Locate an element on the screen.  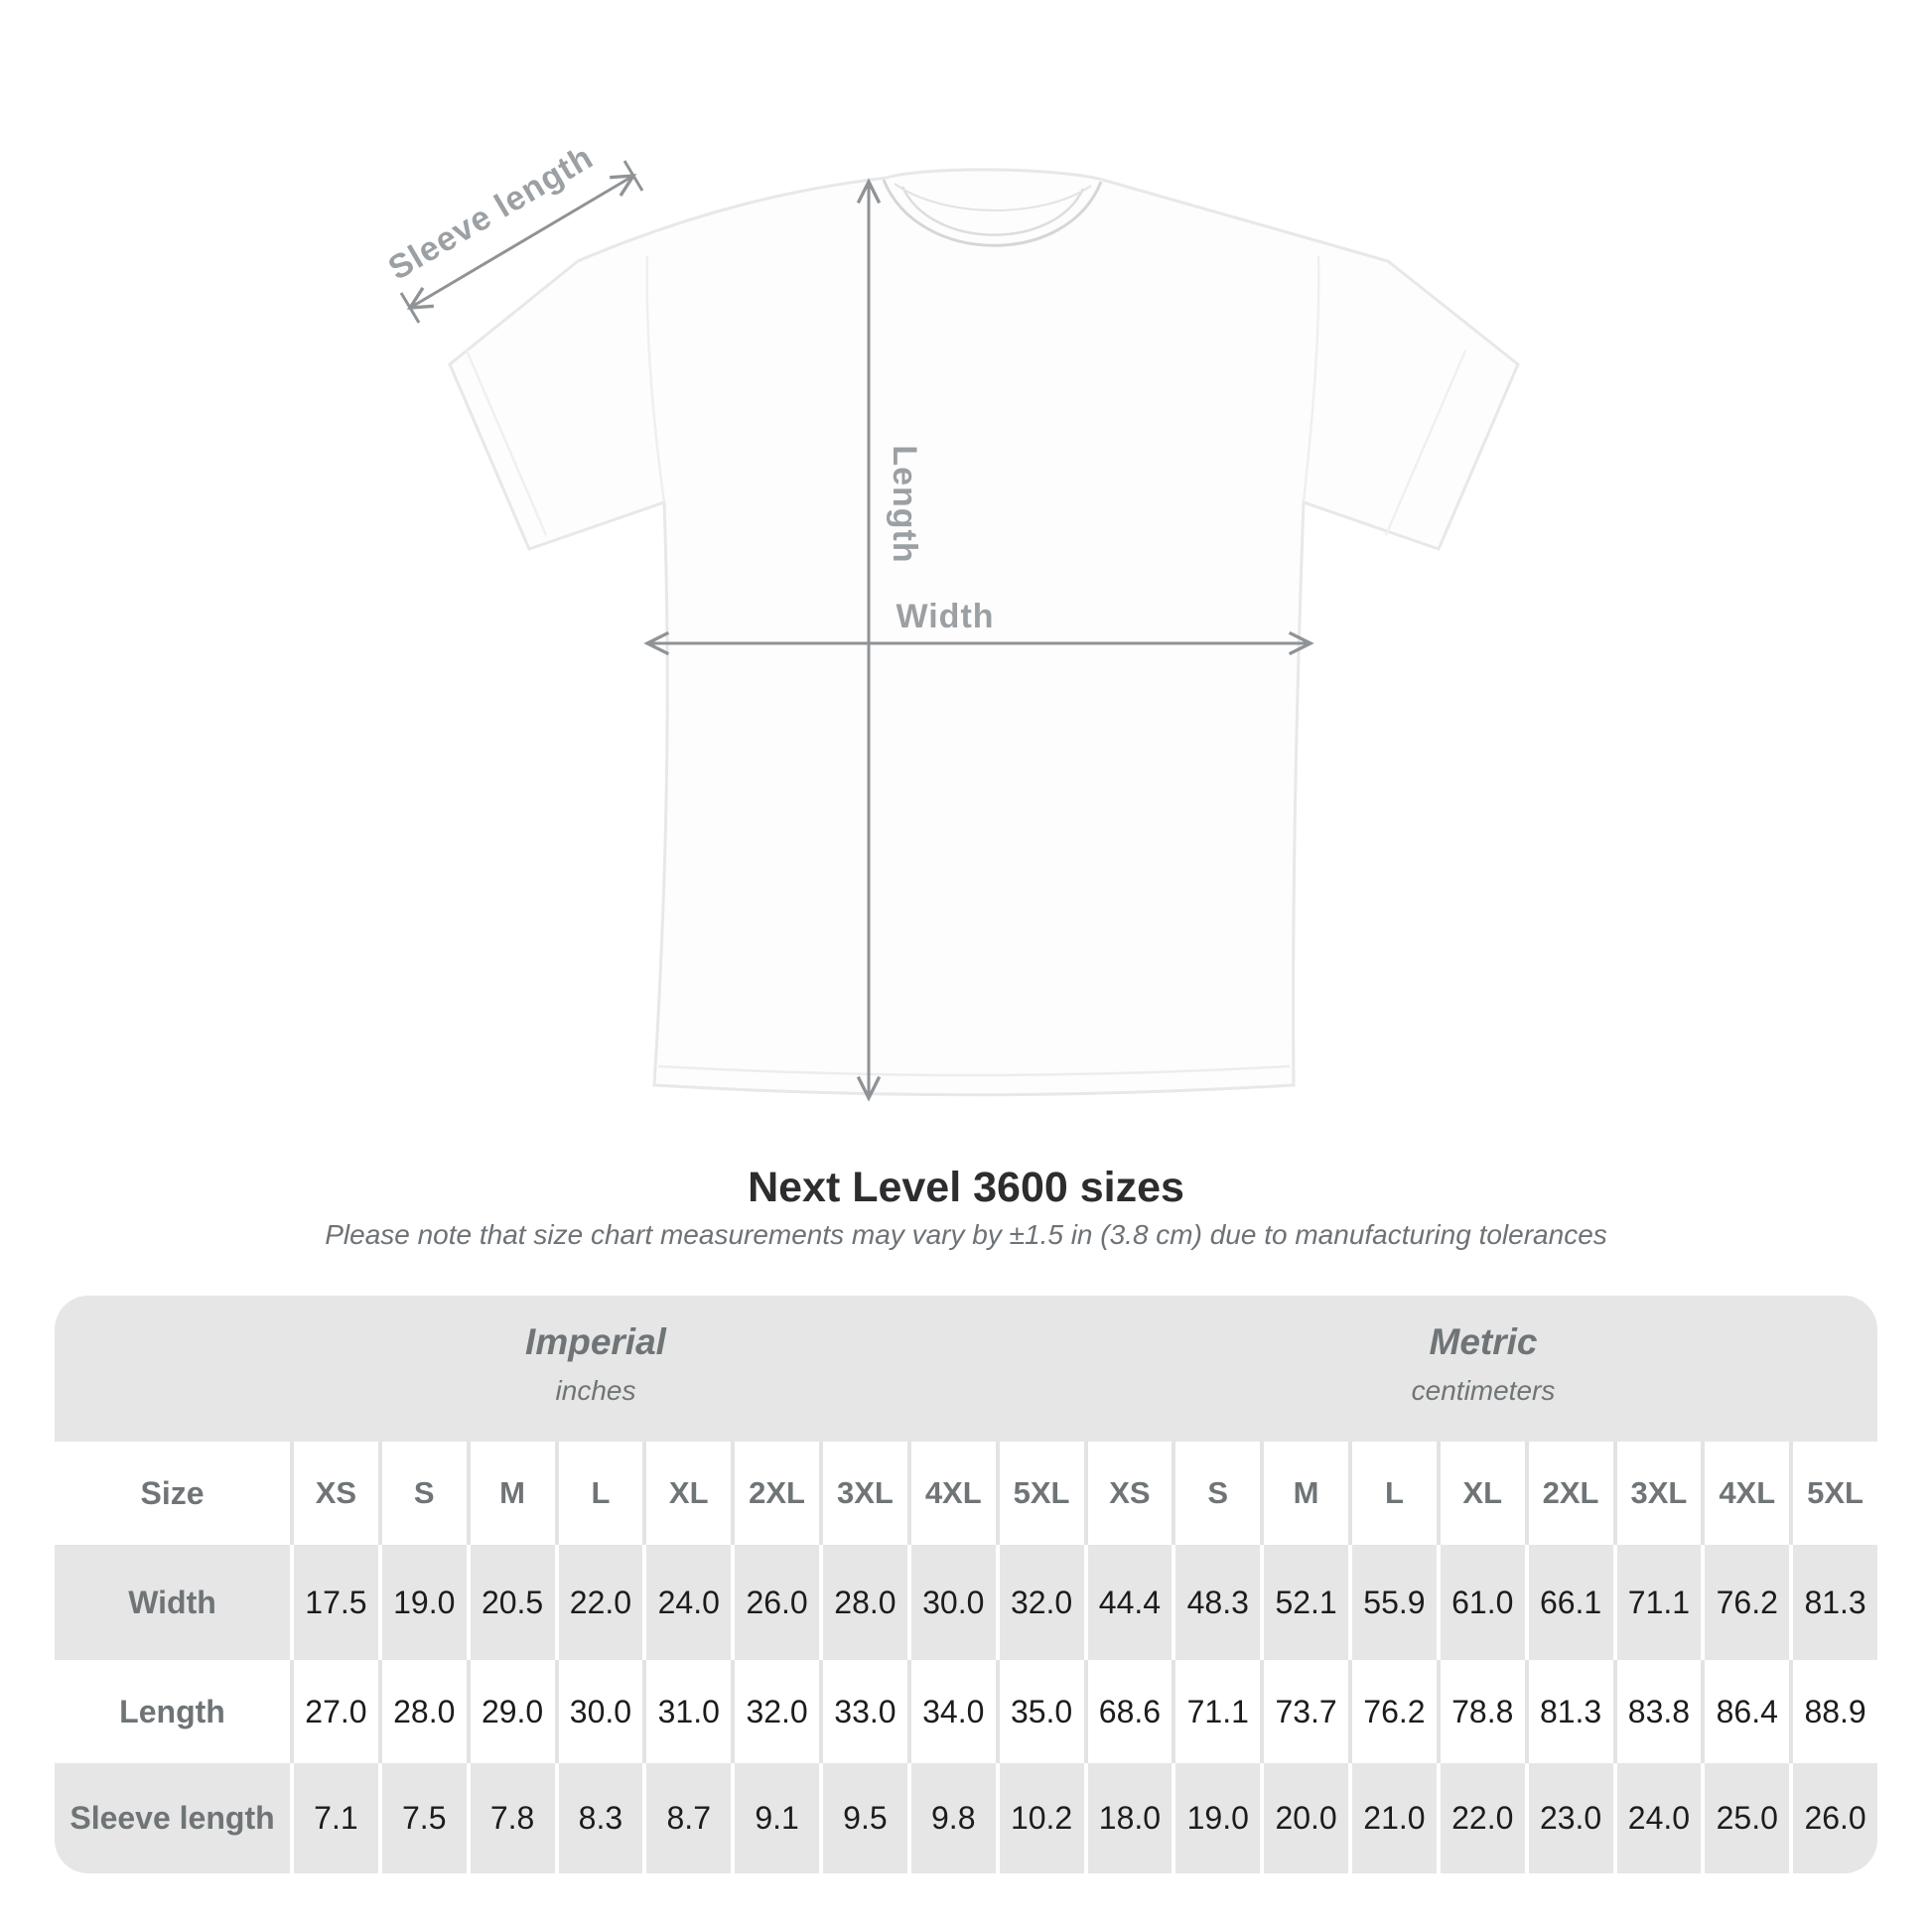
page-title: Next Level 3600 sizes is located at coordinates (966, 1188).